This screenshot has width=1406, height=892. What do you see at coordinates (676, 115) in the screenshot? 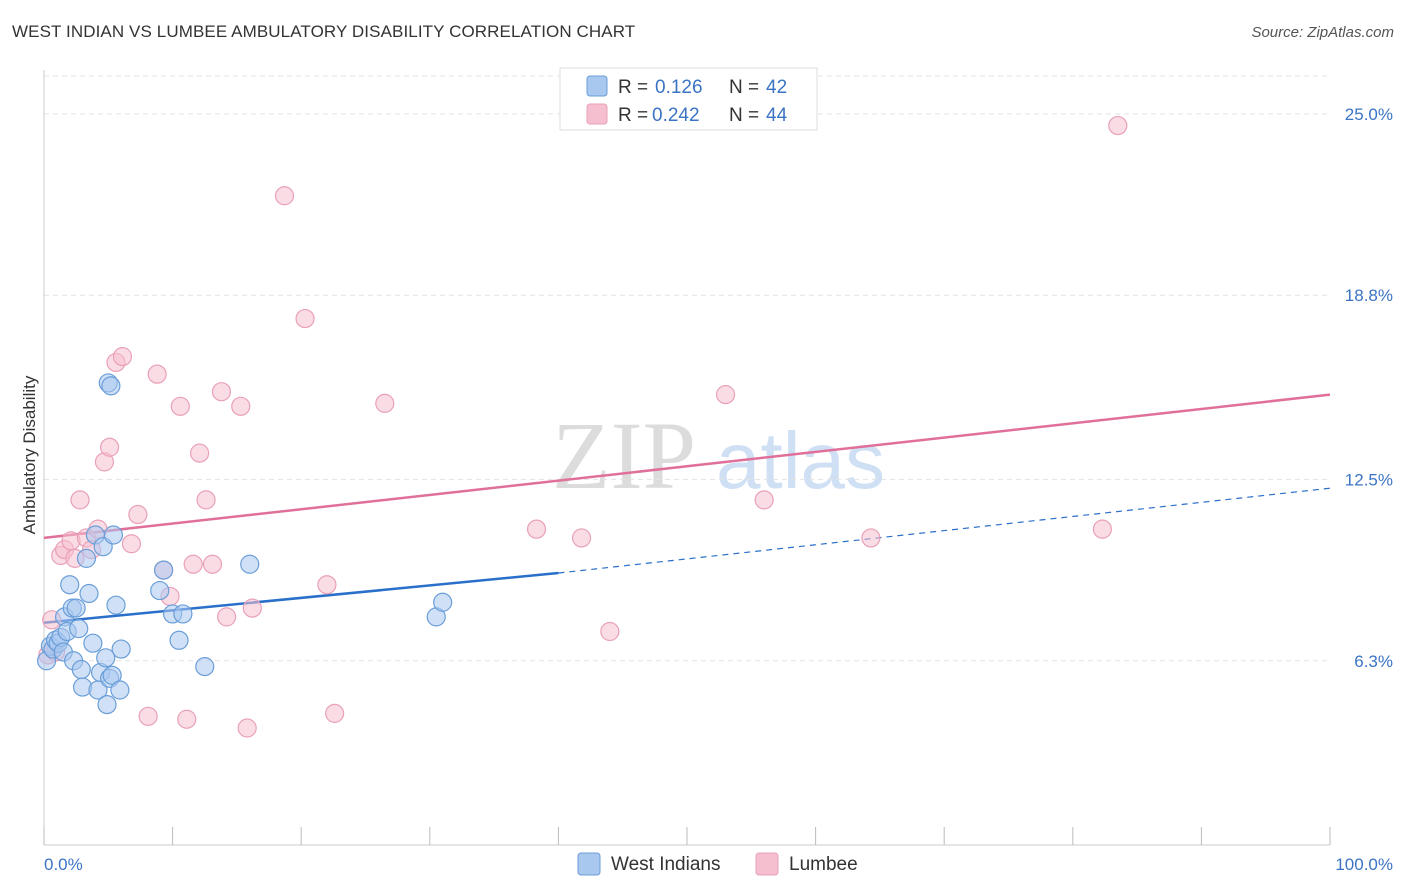
I see `legend-r-value-lumbee: 0.242` at bounding box center [676, 115].